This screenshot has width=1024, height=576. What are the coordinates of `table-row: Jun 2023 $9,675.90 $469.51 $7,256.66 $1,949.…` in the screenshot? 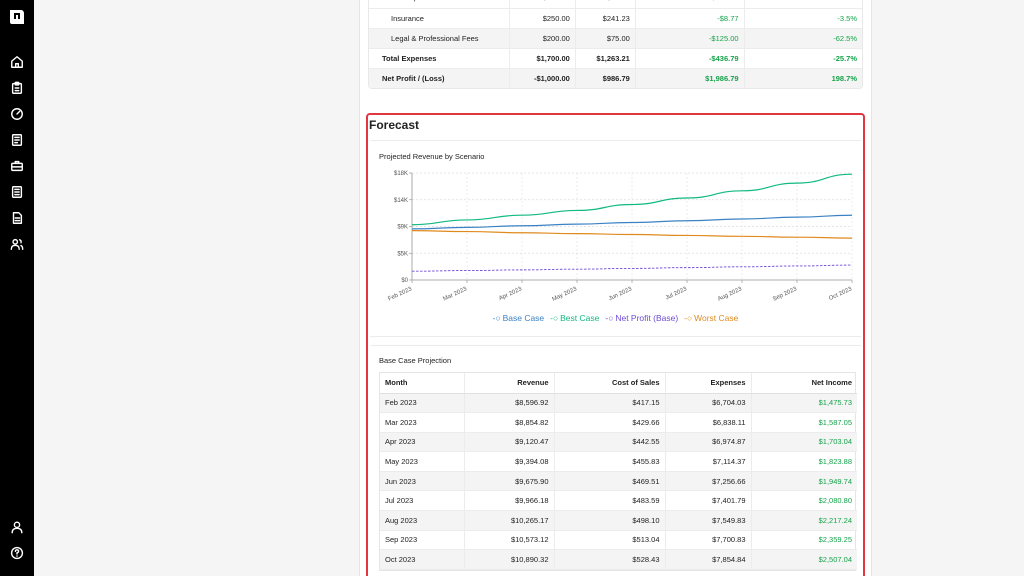 It's located at (618, 481).